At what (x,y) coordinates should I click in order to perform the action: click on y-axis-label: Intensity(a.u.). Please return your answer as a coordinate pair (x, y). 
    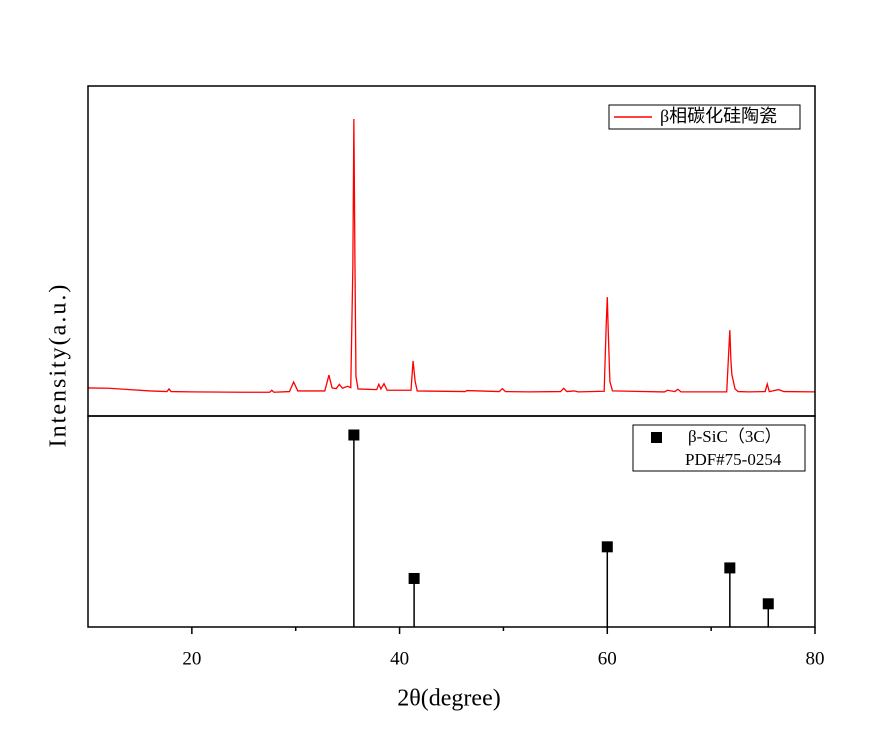
    Looking at the image, I should click on (59, 365).